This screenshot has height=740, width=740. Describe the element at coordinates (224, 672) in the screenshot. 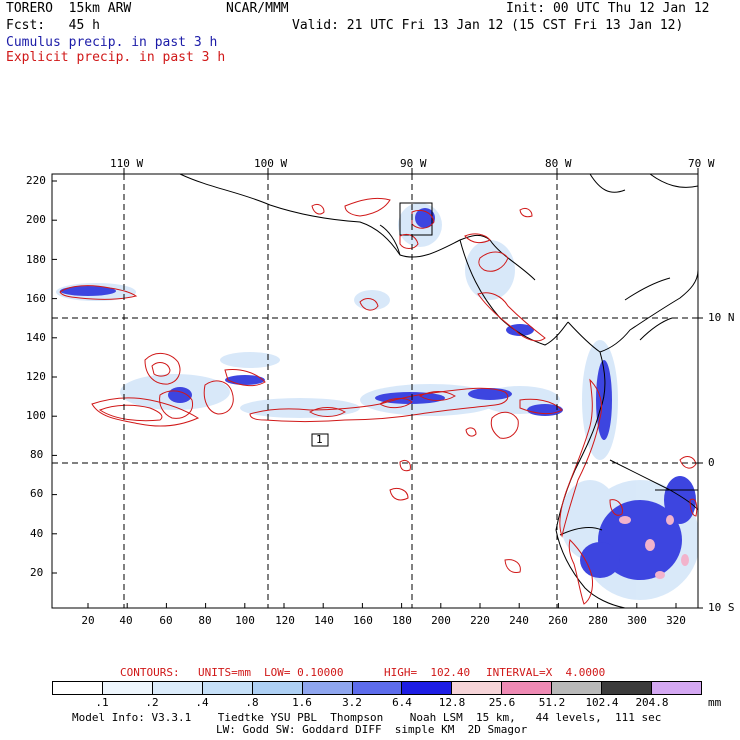

I see `contour-info-units: UNITS=mm` at that location.